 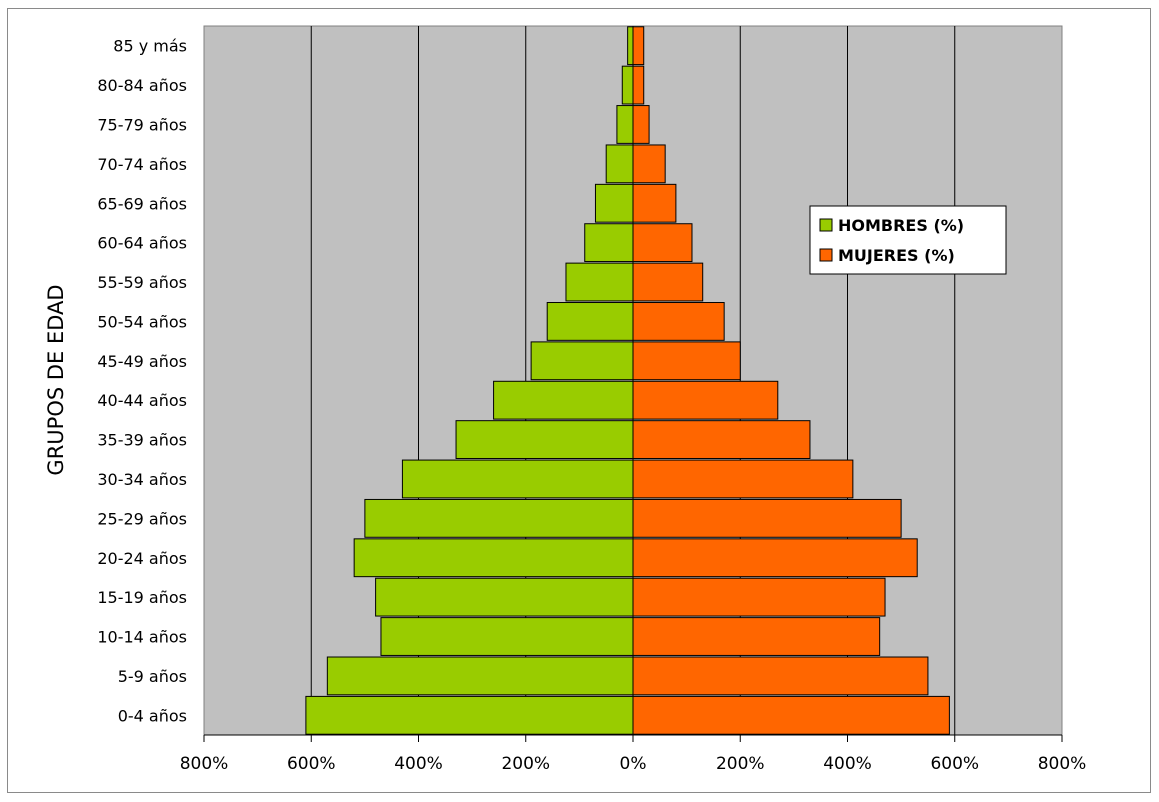 I want to click on x-axis: 800% 600% 400% 200% 0% 200% 400% 600% 800%, so click(x=633, y=754).